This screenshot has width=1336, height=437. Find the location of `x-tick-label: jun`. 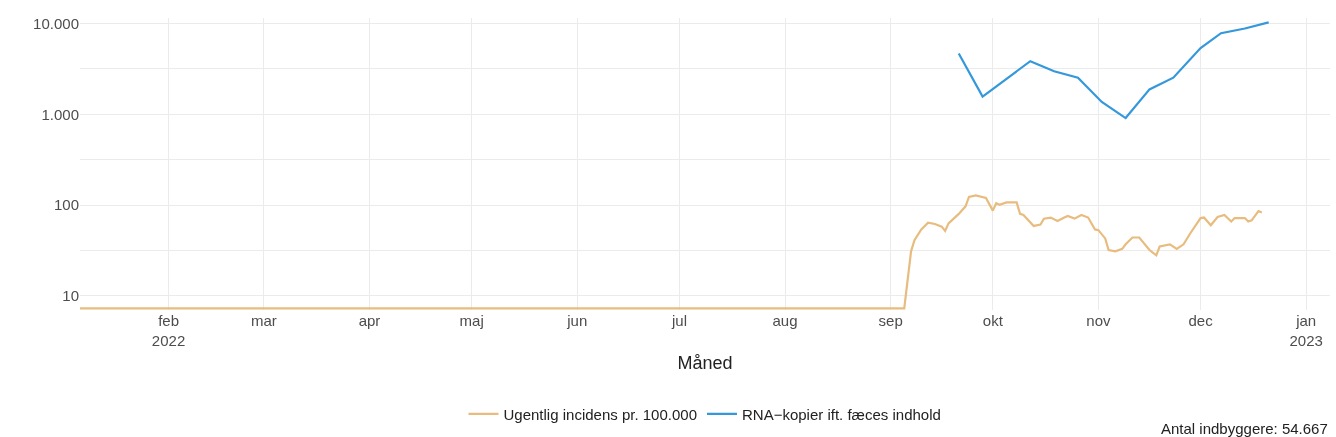

x-tick-label: jun is located at coordinates (577, 320).